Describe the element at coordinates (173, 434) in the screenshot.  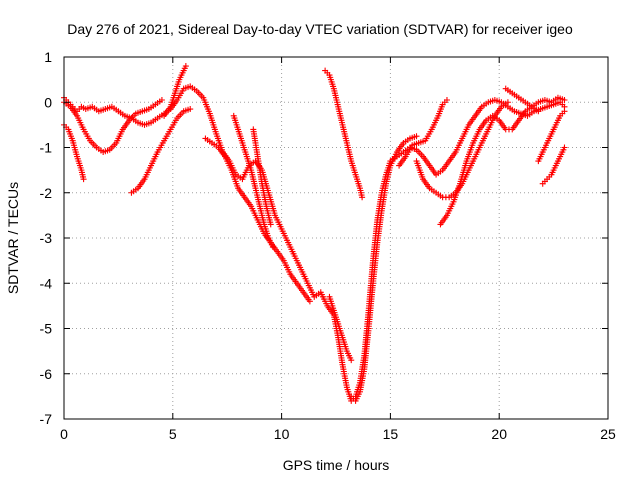
I see `x-tick-label: 5` at that location.